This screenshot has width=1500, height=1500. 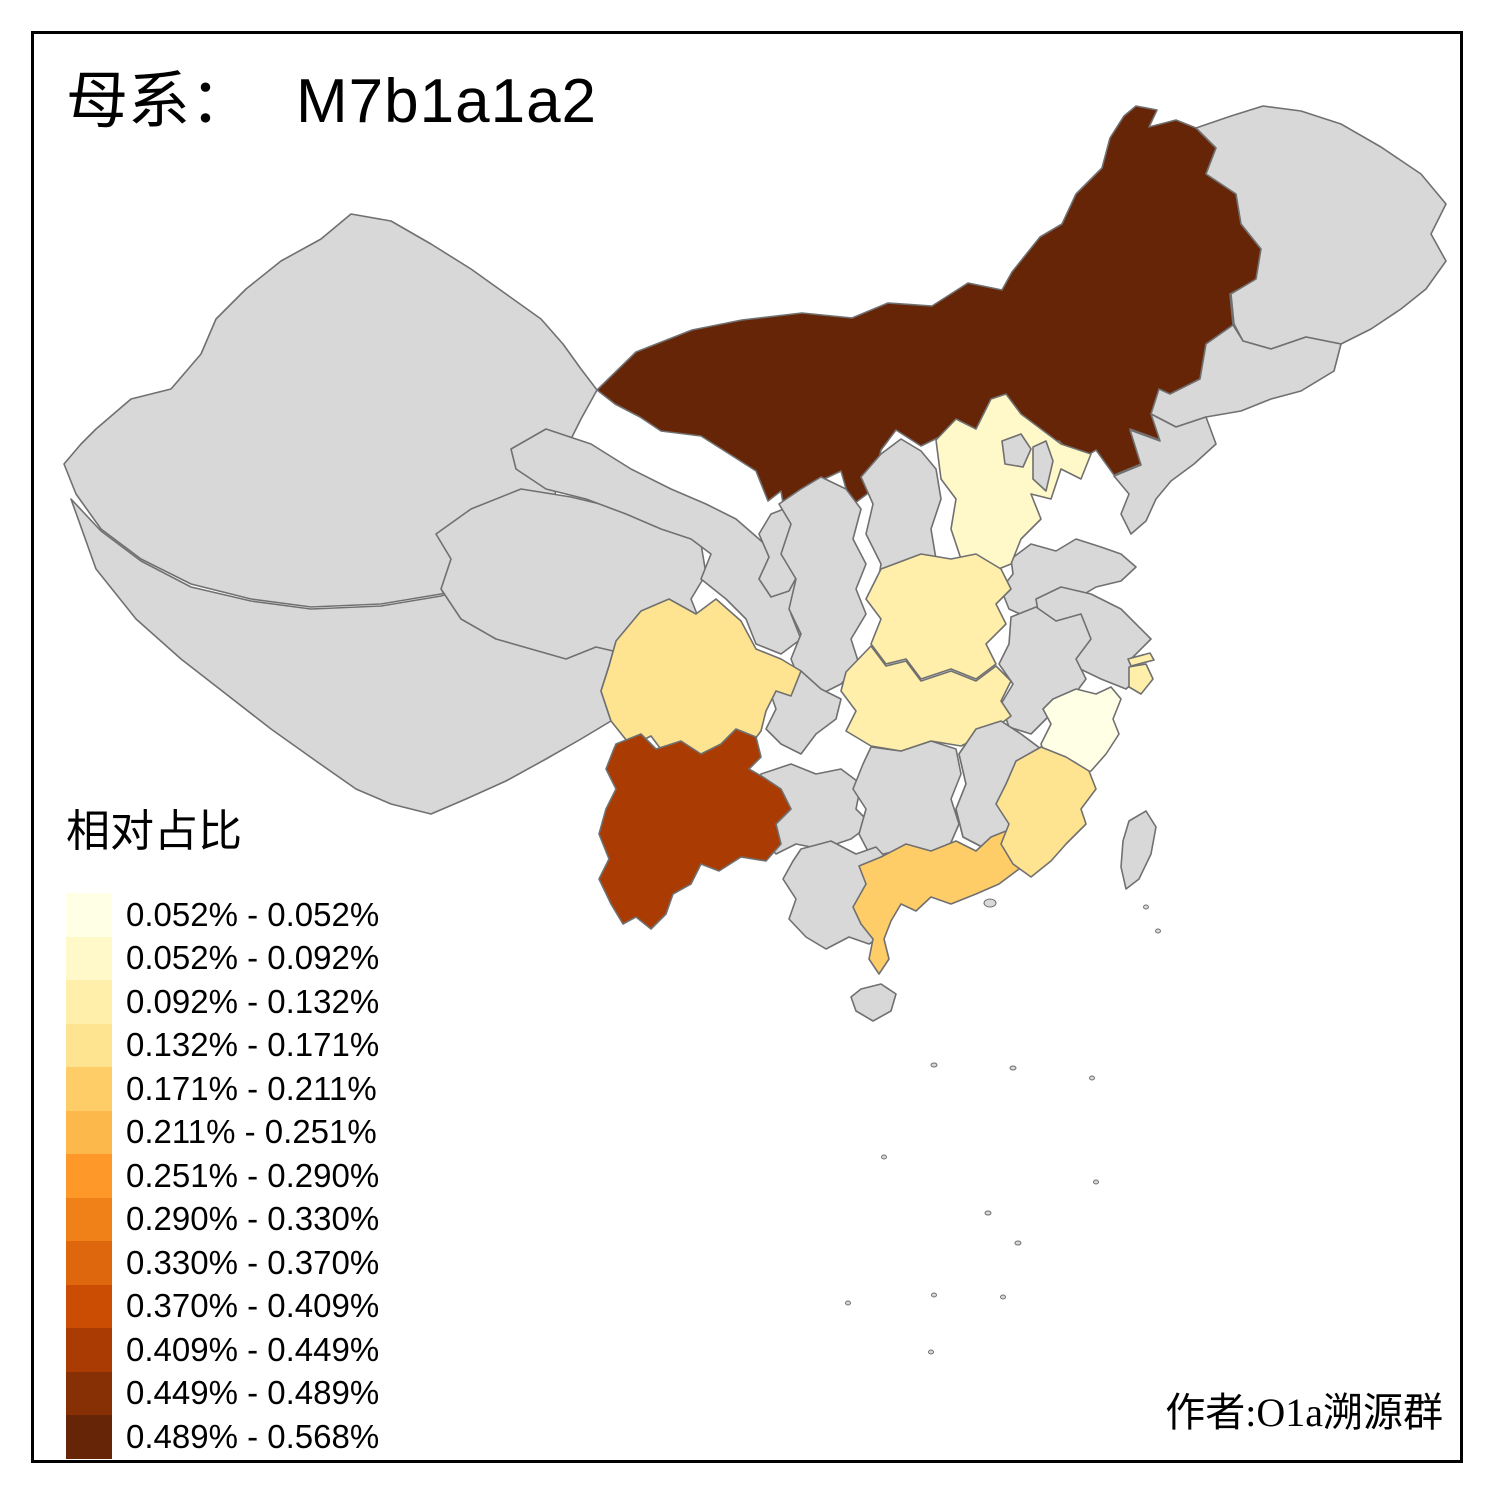 What do you see at coordinates (253, 1219) in the screenshot?
I see `legend-label: 0.290% - 0.330%` at bounding box center [253, 1219].